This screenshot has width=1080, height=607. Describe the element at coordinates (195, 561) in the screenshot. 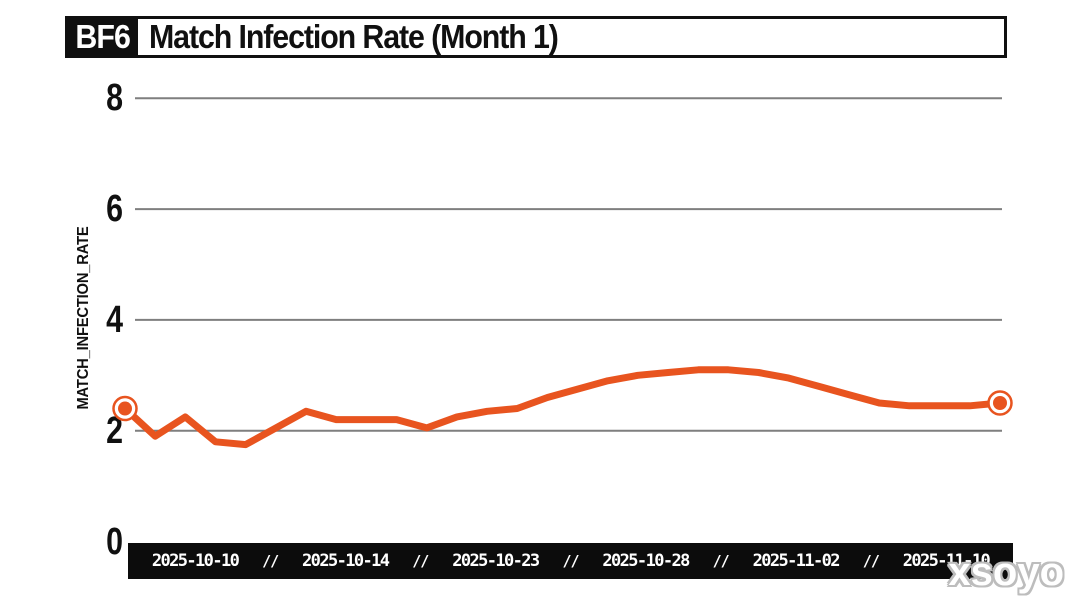

I see `x-tick-label: 2025-10-10` at that location.